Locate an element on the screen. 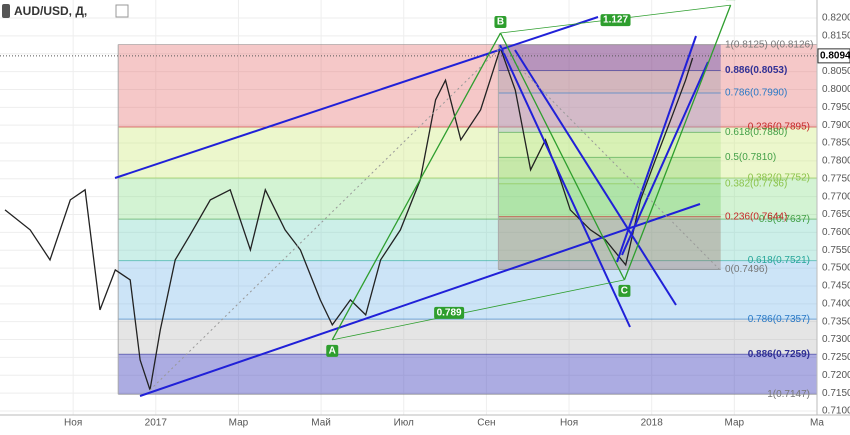 The image size is (850, 435). pattern-point-label: C is located at coordinates (624, 291).